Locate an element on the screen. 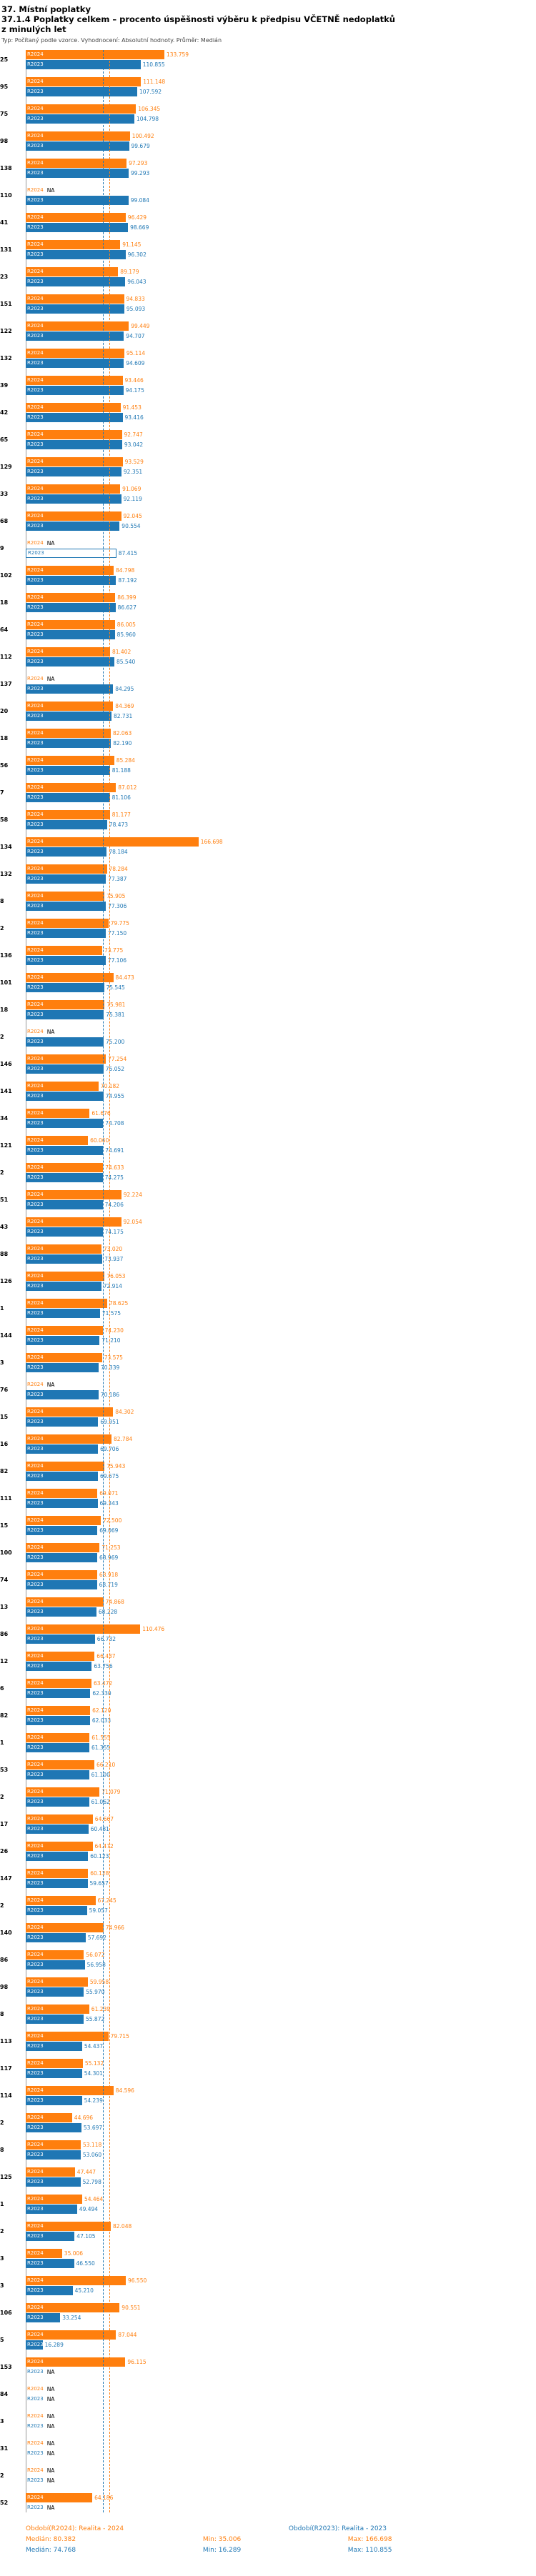  municipality-id: 18 is located at coordinates (4, 602).